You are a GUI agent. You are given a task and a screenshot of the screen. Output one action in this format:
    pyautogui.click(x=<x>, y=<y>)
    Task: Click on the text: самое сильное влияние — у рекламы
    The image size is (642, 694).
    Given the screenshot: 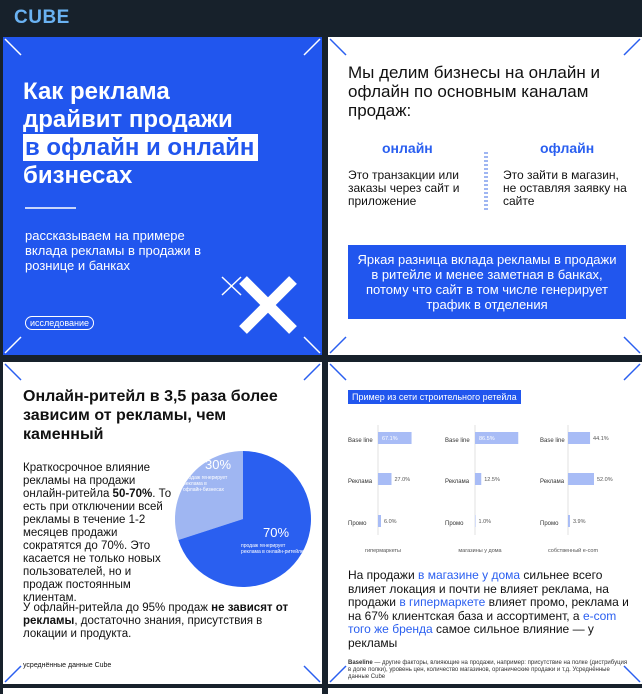 What is the action you would take?
    pyautogui.click(x=471, y=636)
    